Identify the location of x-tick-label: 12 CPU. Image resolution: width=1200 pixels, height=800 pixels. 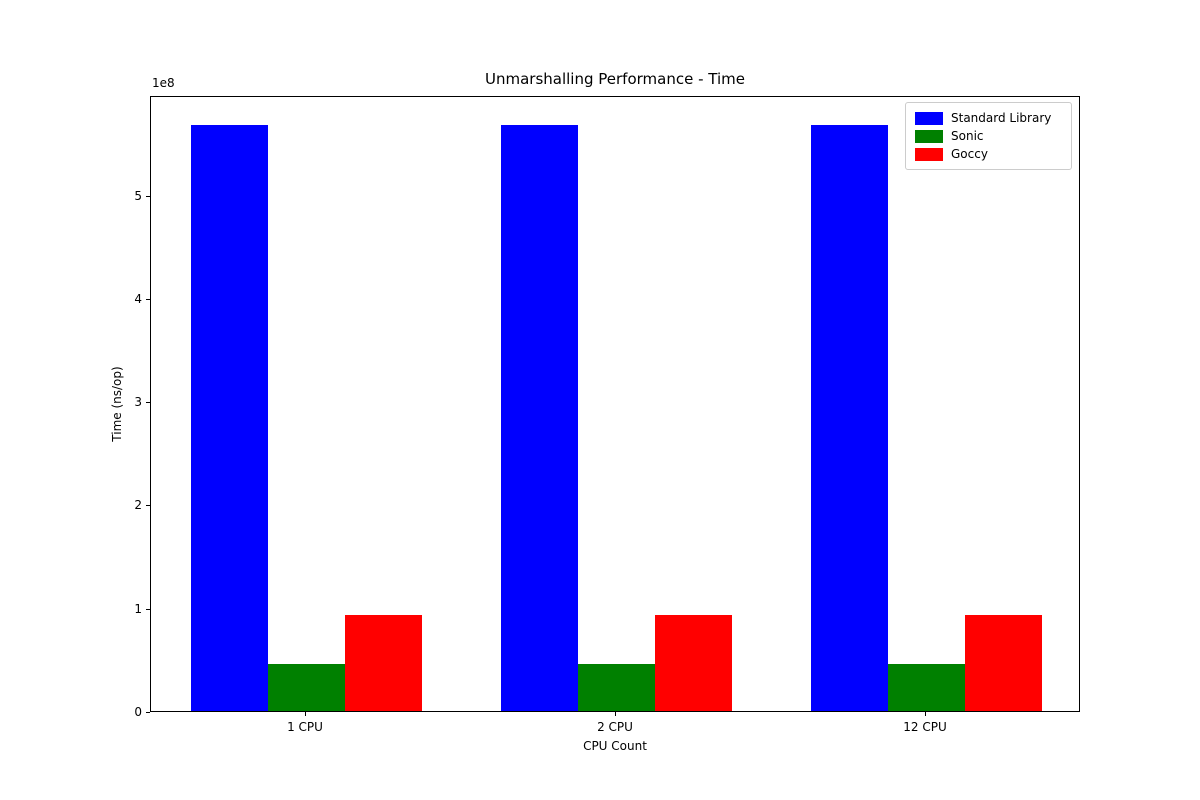
(925, 727).